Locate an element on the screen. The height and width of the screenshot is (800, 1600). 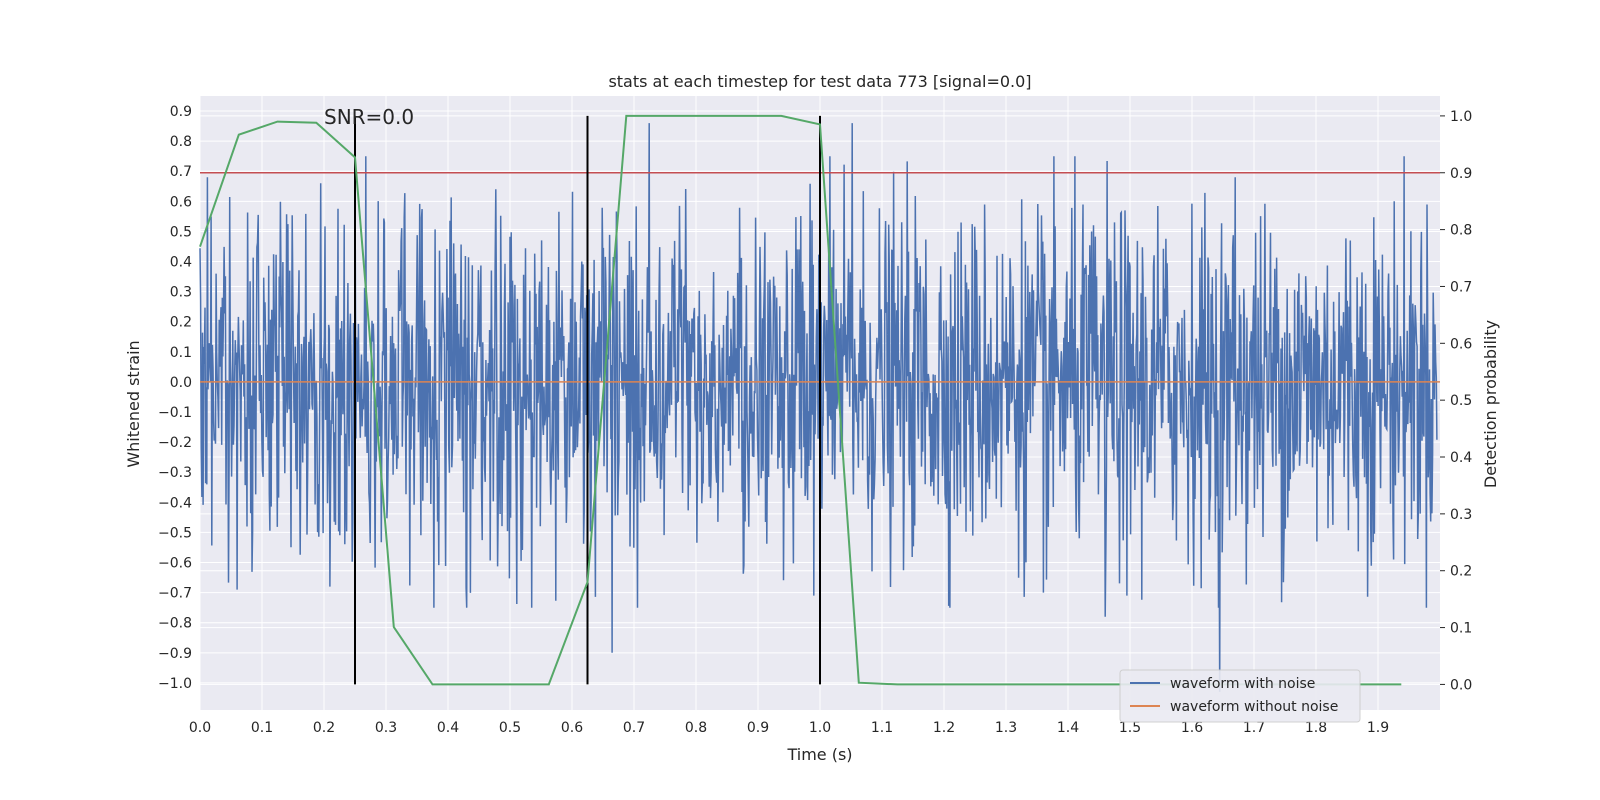
y-left-tick-label: 0.7 is located at coordinates (181, 172).